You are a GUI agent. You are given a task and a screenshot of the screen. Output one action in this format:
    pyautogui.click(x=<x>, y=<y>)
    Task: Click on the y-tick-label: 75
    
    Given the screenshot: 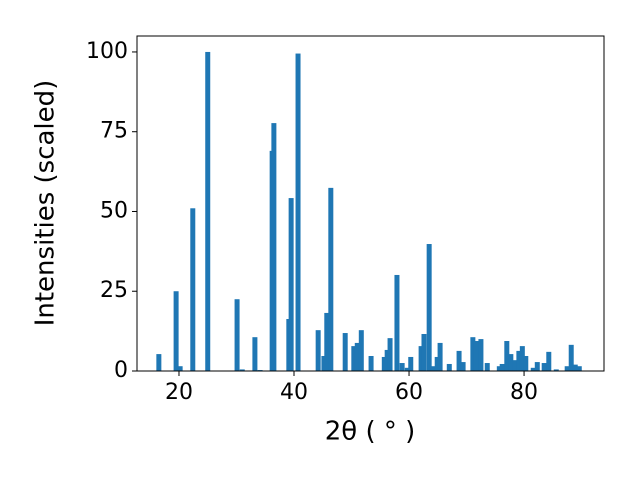 What is the action you would take?
    pyautogui.click(x=114, y=131)
    